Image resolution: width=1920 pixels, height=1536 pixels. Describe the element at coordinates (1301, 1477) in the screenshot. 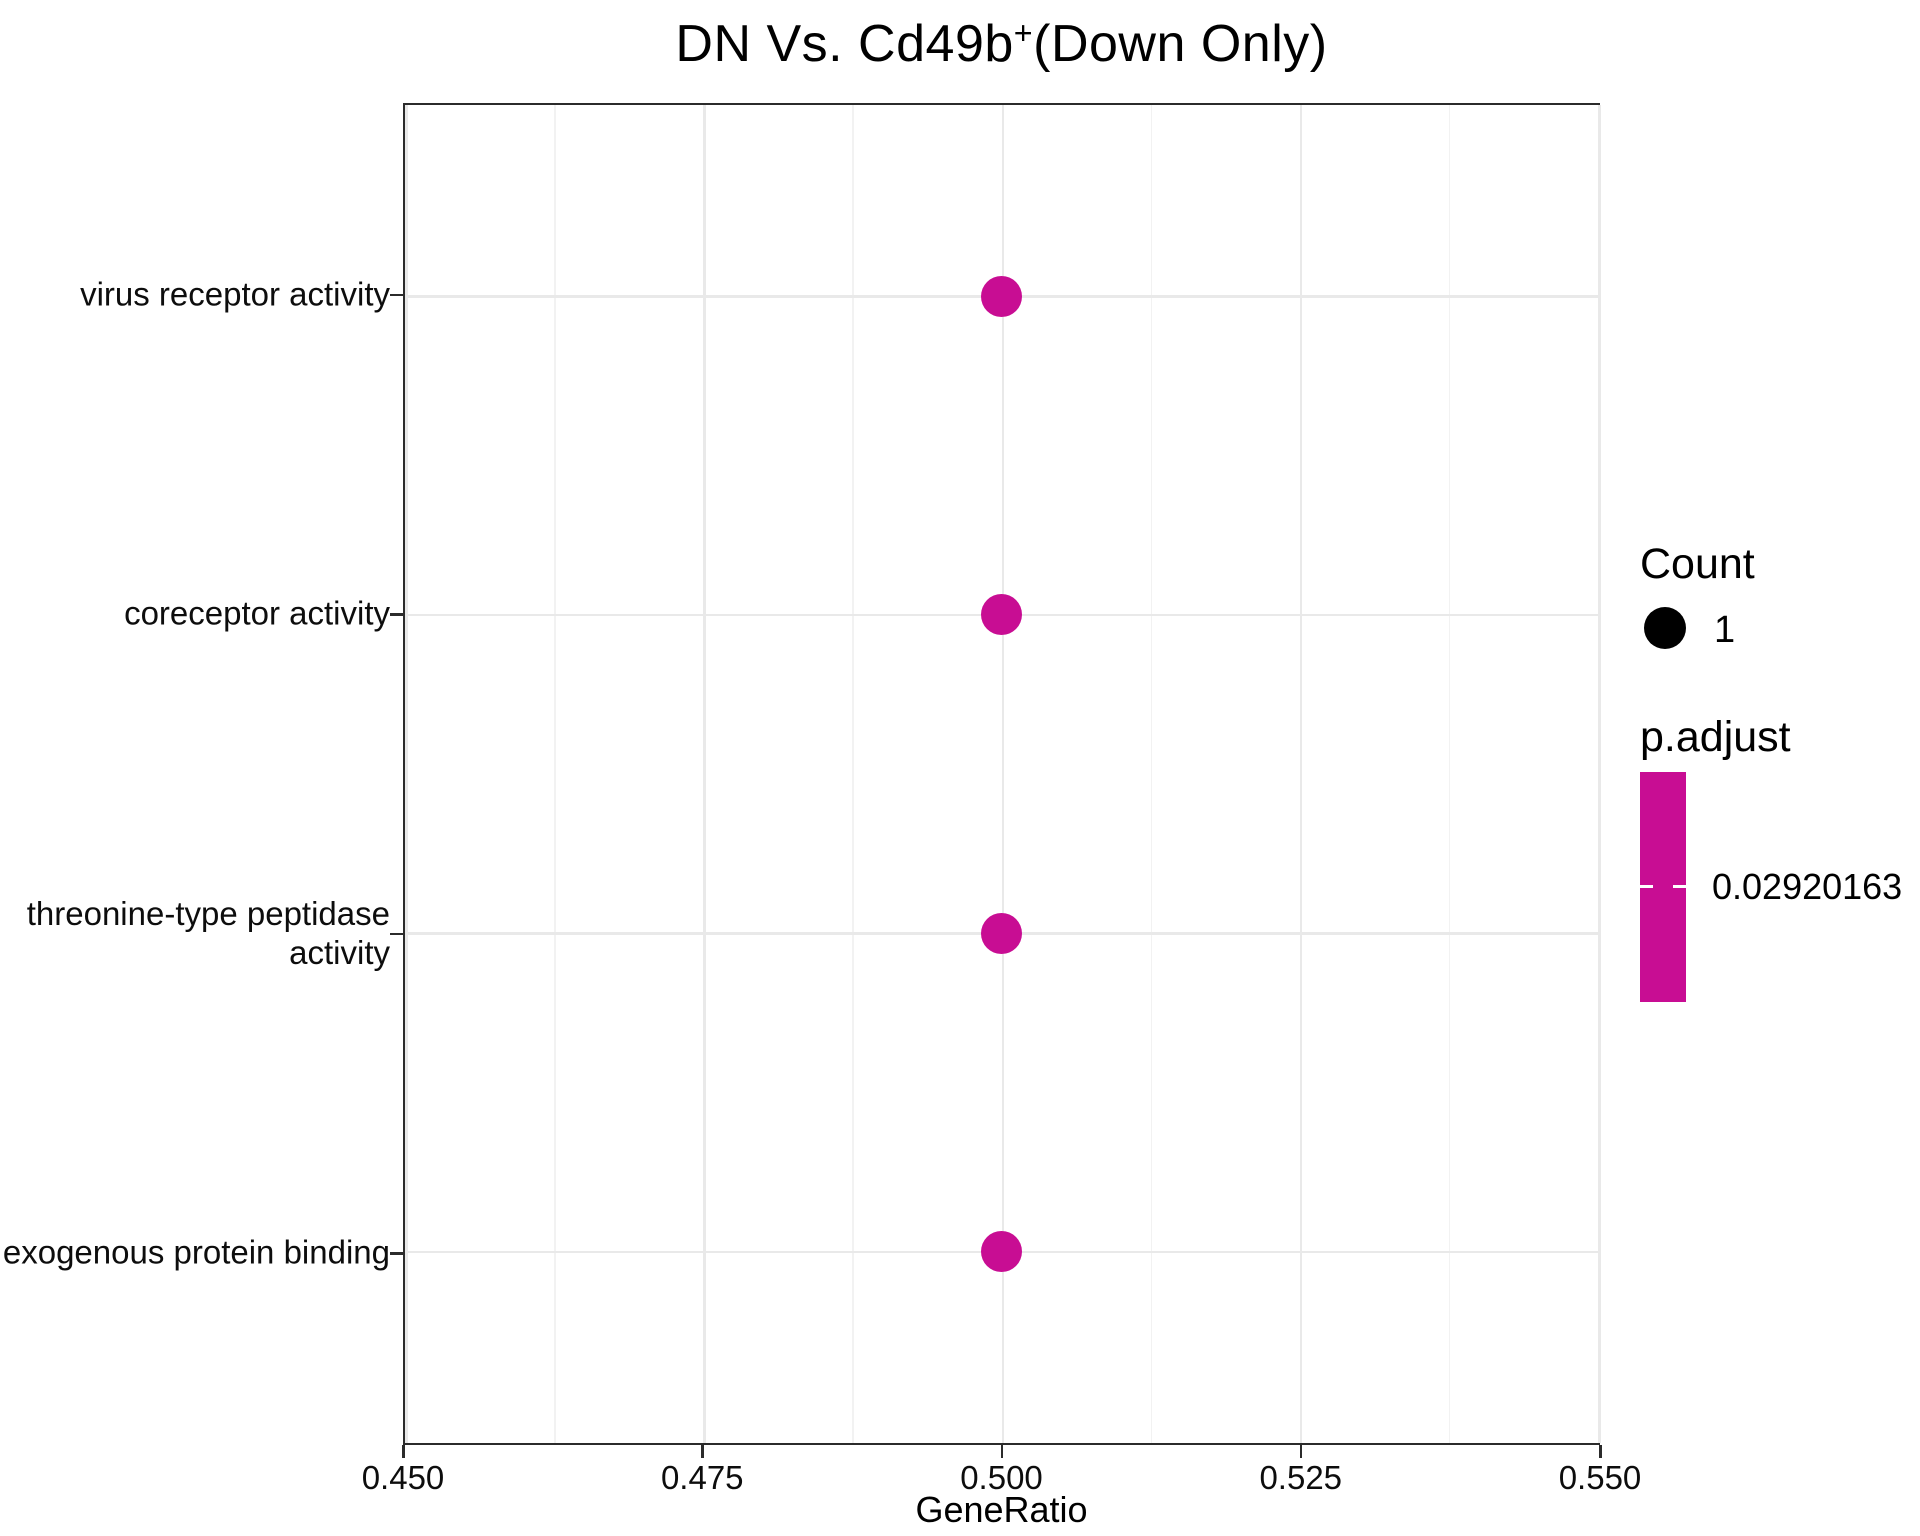

I see `x-axis-tick-label: 0.525` at that location.